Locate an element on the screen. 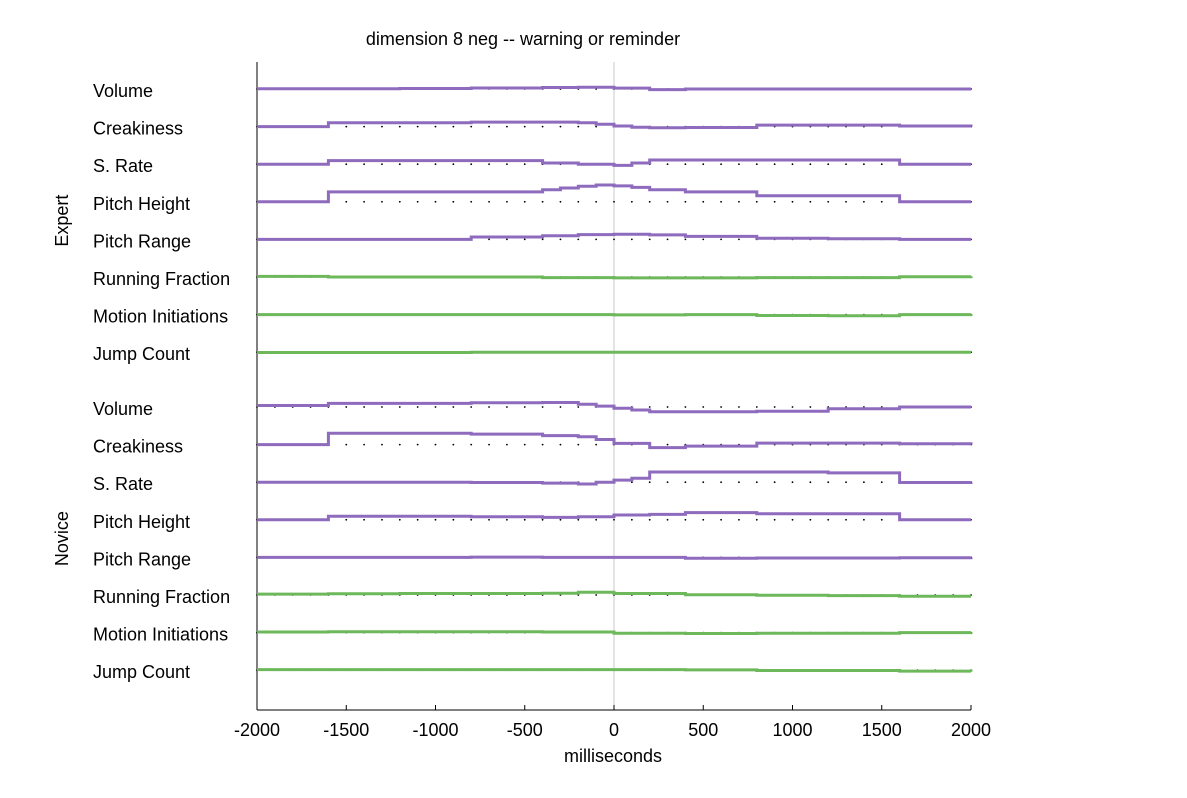  group-label-expert: Expert is located at coordinates (62, 221).